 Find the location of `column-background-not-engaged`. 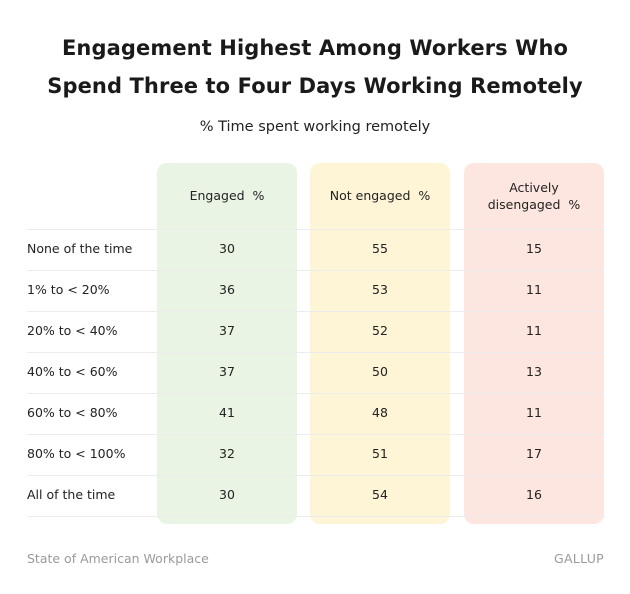

column-background-not-engaged is located at coordinates (380, 343).